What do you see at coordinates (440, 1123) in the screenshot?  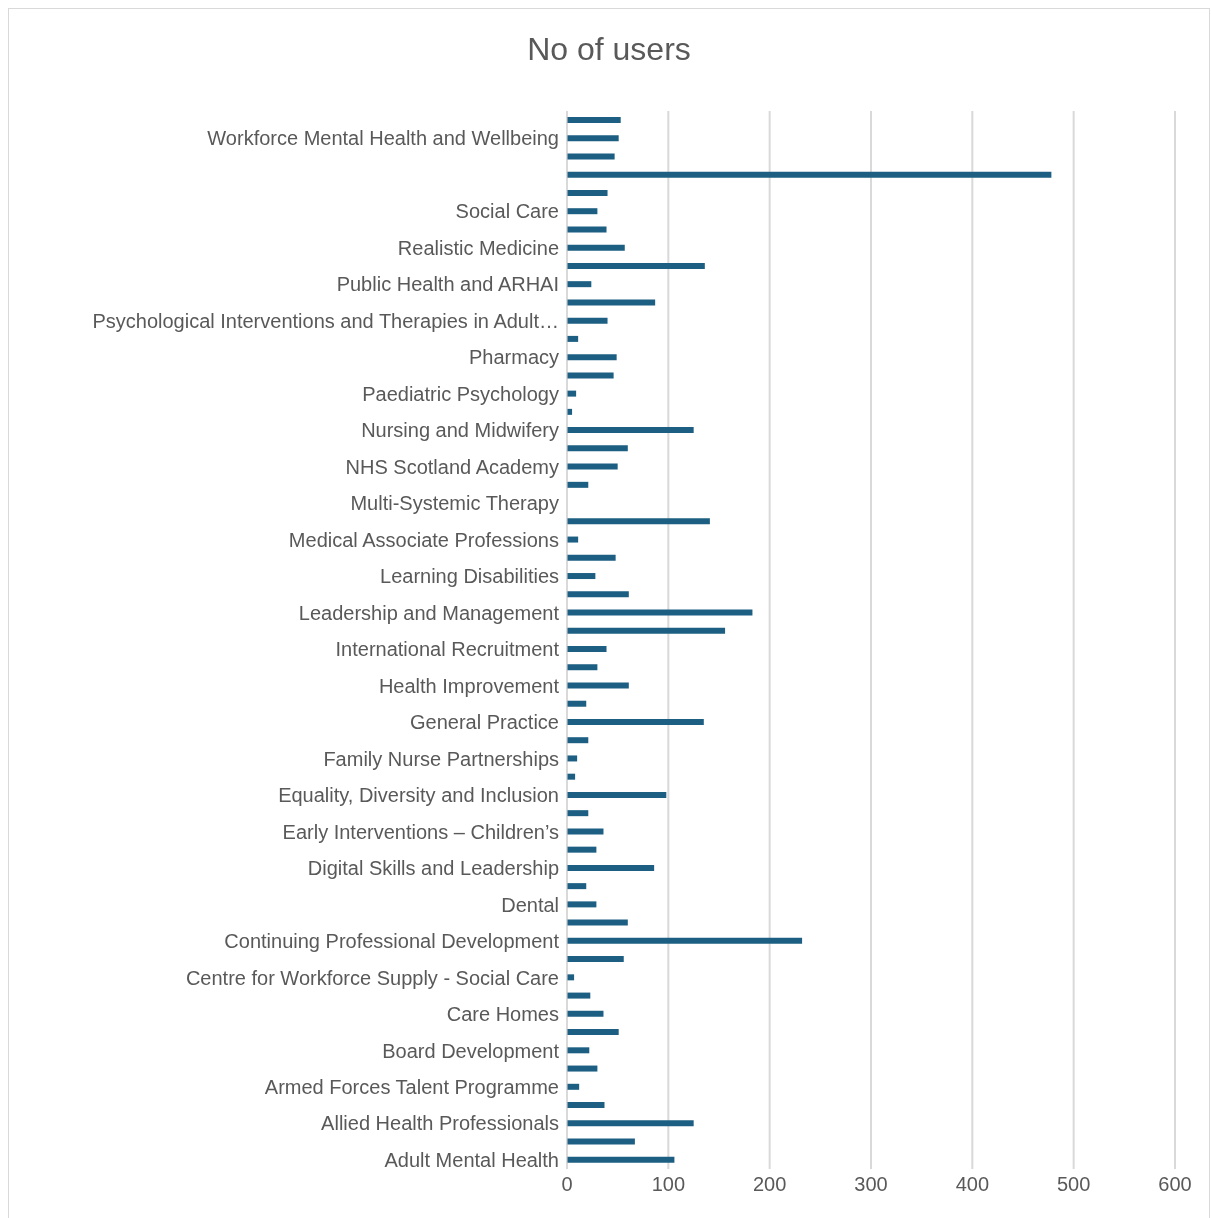 I see `y-tick-label: Allied Health Professionals` at bounding box center [440, 1123].